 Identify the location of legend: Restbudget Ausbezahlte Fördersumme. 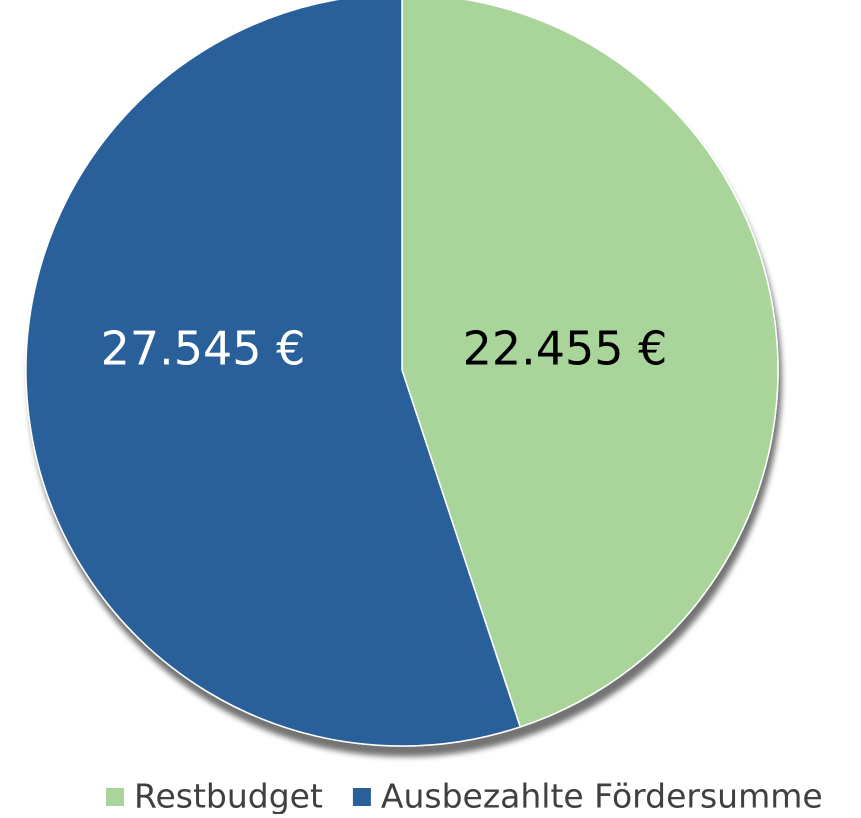
(464, 796).